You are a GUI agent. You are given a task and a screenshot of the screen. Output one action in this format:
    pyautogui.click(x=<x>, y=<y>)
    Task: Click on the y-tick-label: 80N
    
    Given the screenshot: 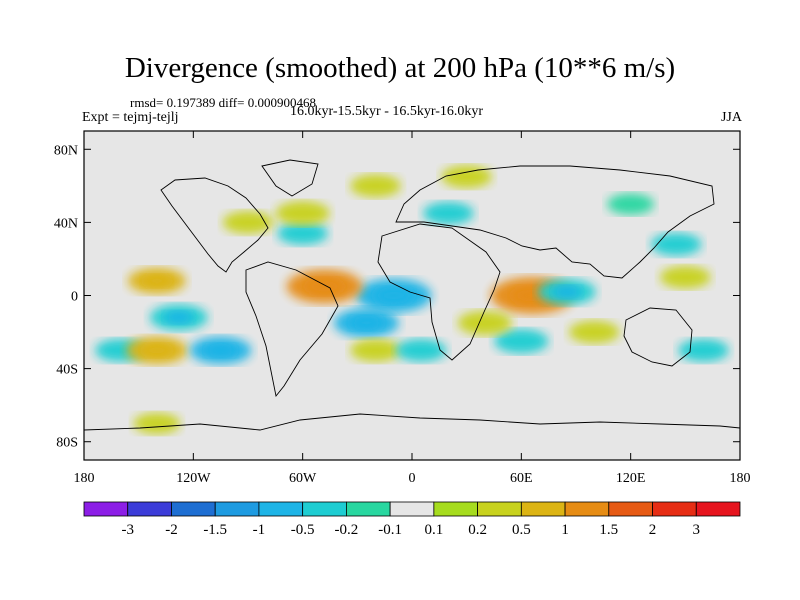 What is the action you would take?
    pyautogui.click(x=66, y=150)
    